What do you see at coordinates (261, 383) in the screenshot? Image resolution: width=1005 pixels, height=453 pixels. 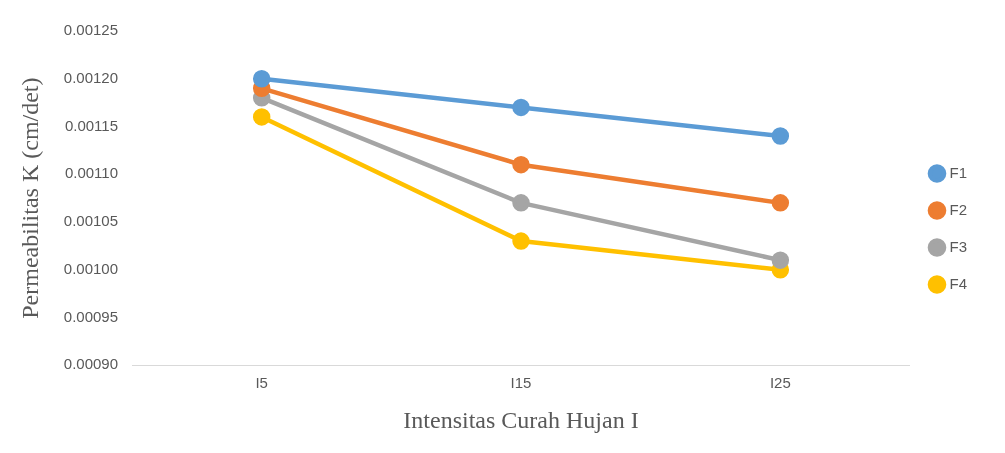 I see `x-tick-label: I5` at bounding box center [261, 383].